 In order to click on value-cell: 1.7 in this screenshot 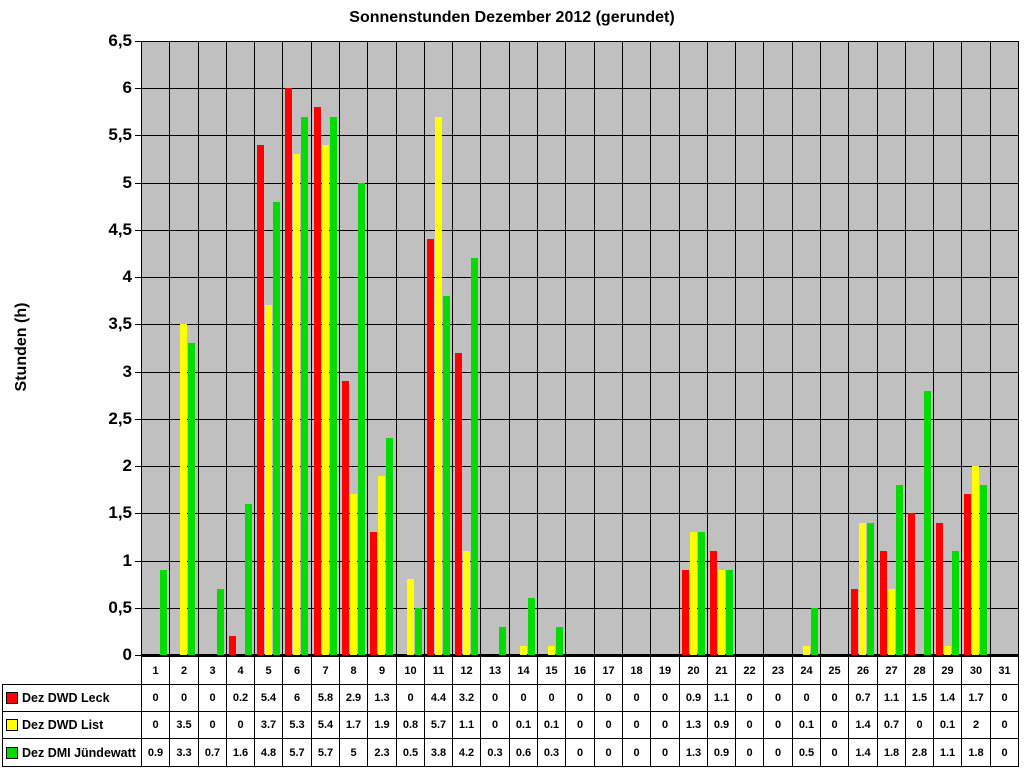, I will do `click(353, 725)`.